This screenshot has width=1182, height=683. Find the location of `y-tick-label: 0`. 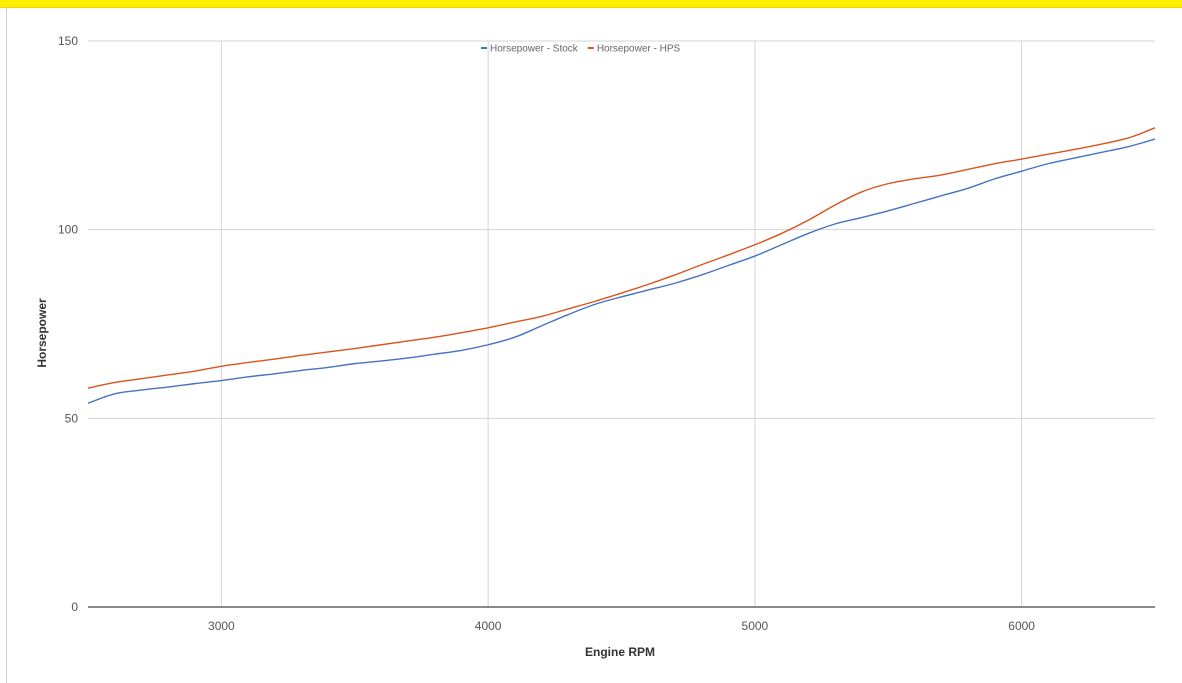

y-tick-label: 0 is located at coordinates (74, 607).